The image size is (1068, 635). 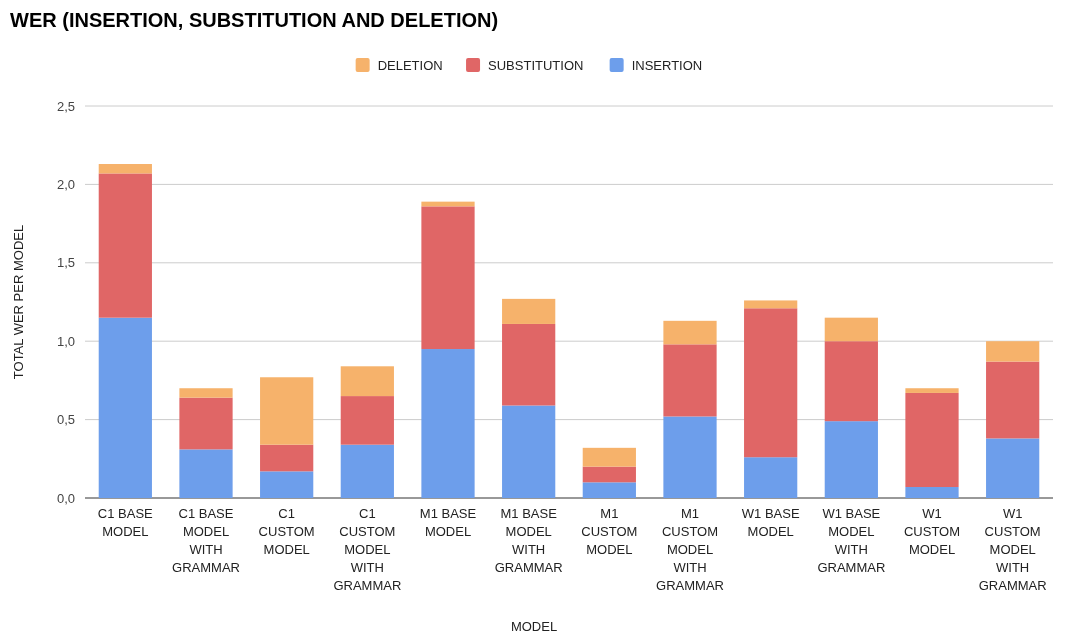 I want to click on x-tick-label: W1 BASE MODEL WITH GRAMMAR, so click(x=851, y=540).